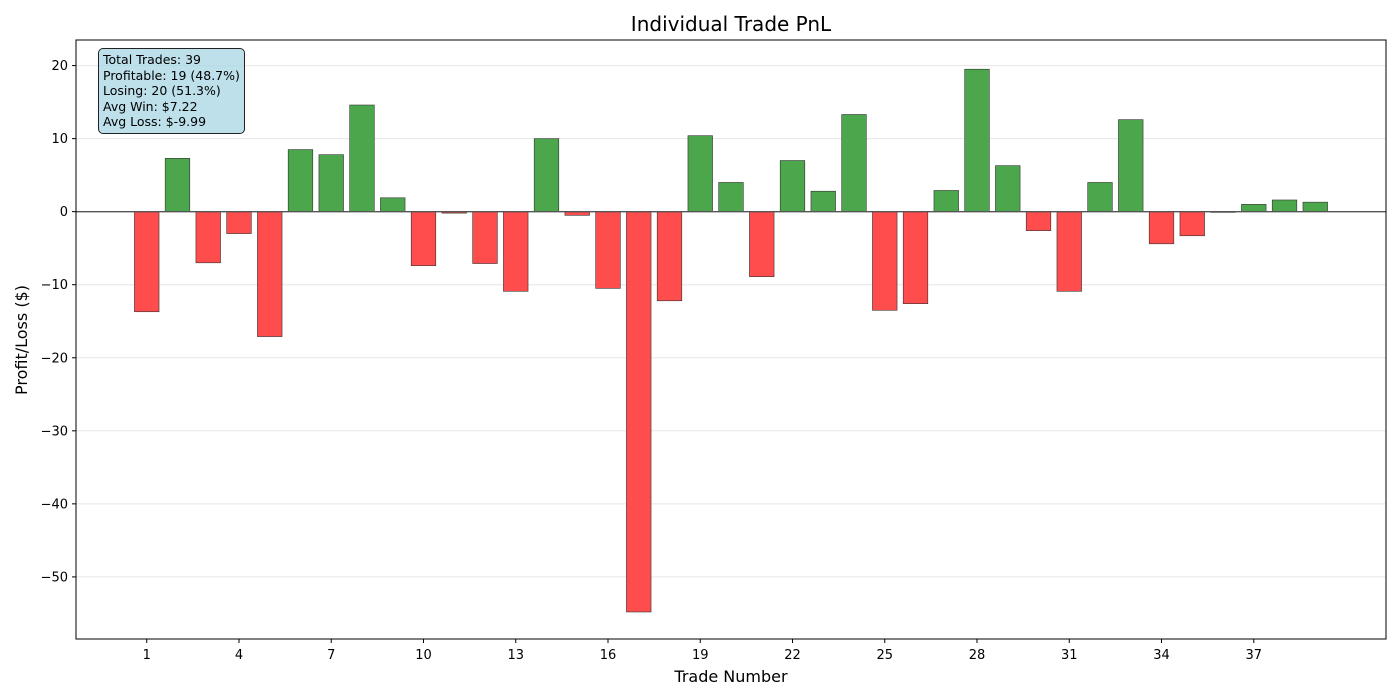  I want to click on y-axis-label: Profit/Loss ($), so click(21, 340).